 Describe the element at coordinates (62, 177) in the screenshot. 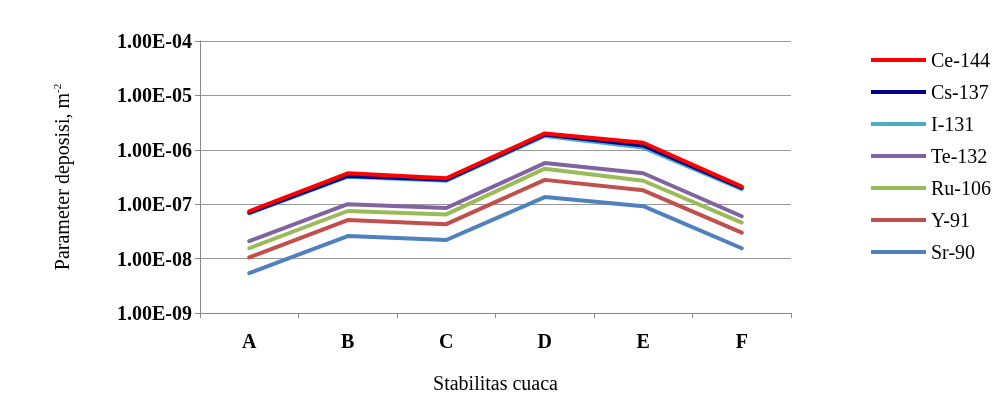

I see `y-axis-title: Parameter deposisi, m-2` at that location.